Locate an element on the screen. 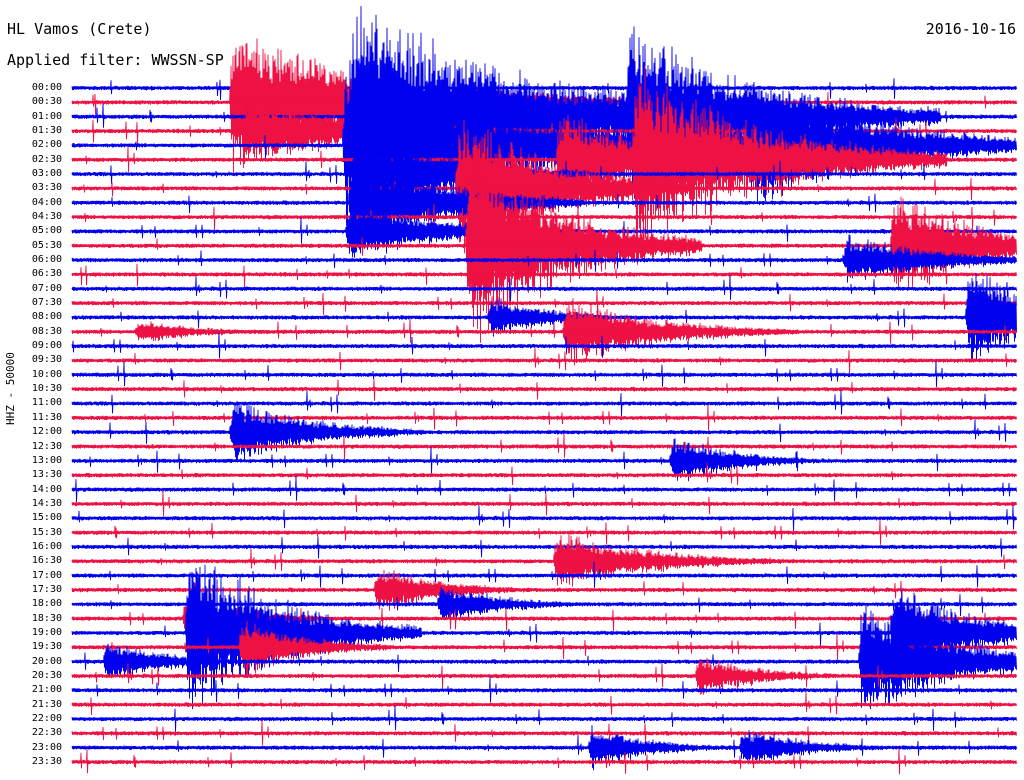  trace-time-label: 03:30 is located at coordinates (46, 188).